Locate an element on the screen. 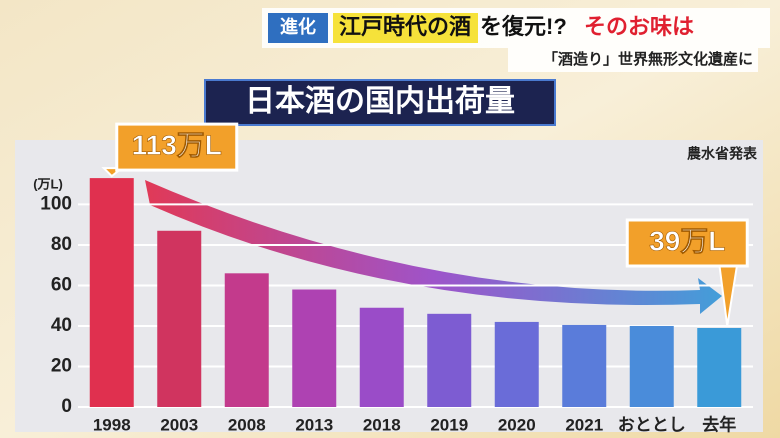 The image size is (780, 438). x-tick-label: 1998 is located at coordinates (112, 424).